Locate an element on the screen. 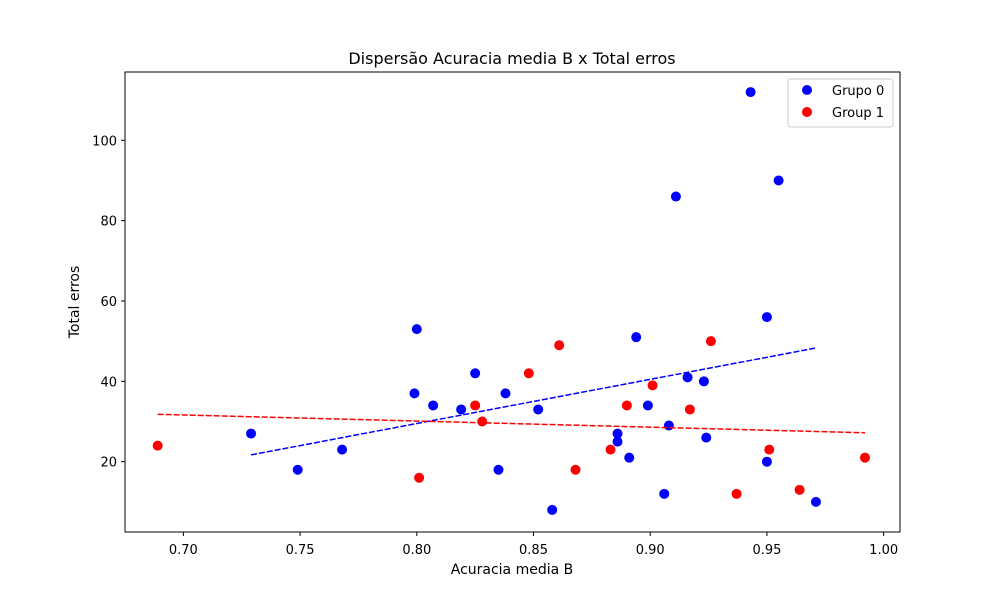 This screenshot has height=600, width=1000. x-tick-label: 0.95 is located at coordinates (766, 550).